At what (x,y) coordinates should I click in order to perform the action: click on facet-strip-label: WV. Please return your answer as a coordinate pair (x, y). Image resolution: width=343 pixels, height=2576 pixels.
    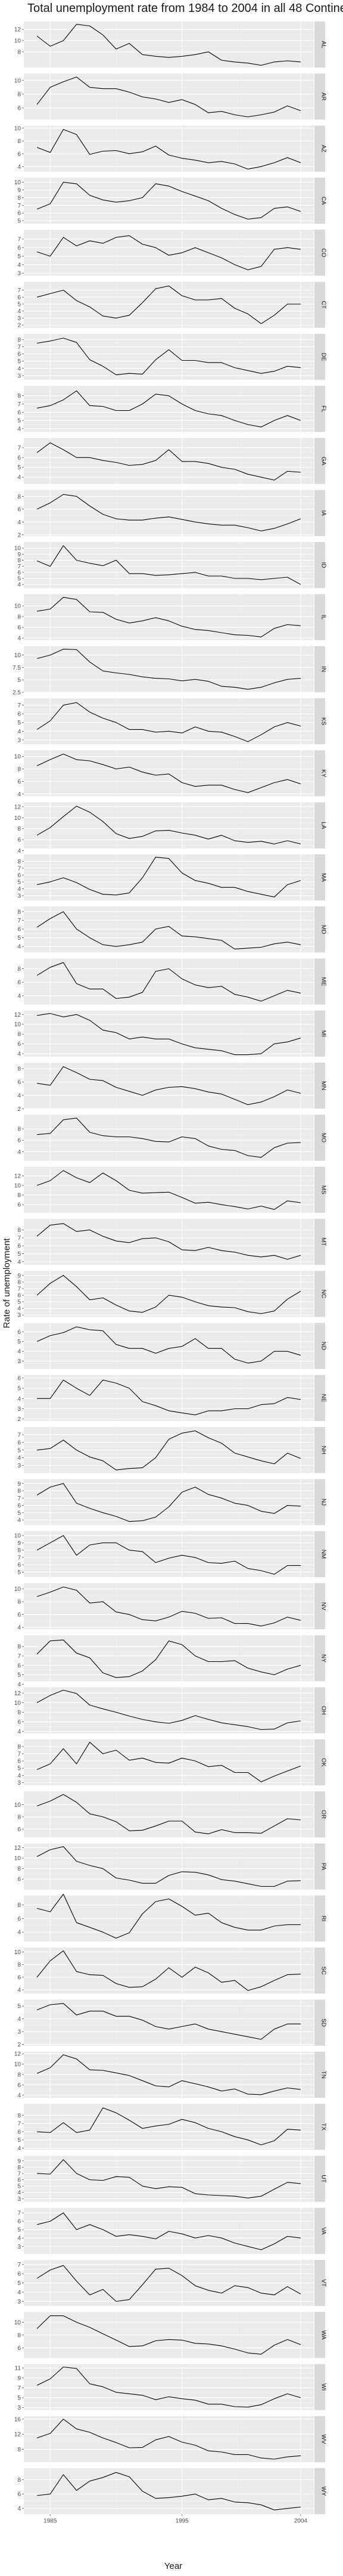
    Looking at the image, I should click on (323, 2439).